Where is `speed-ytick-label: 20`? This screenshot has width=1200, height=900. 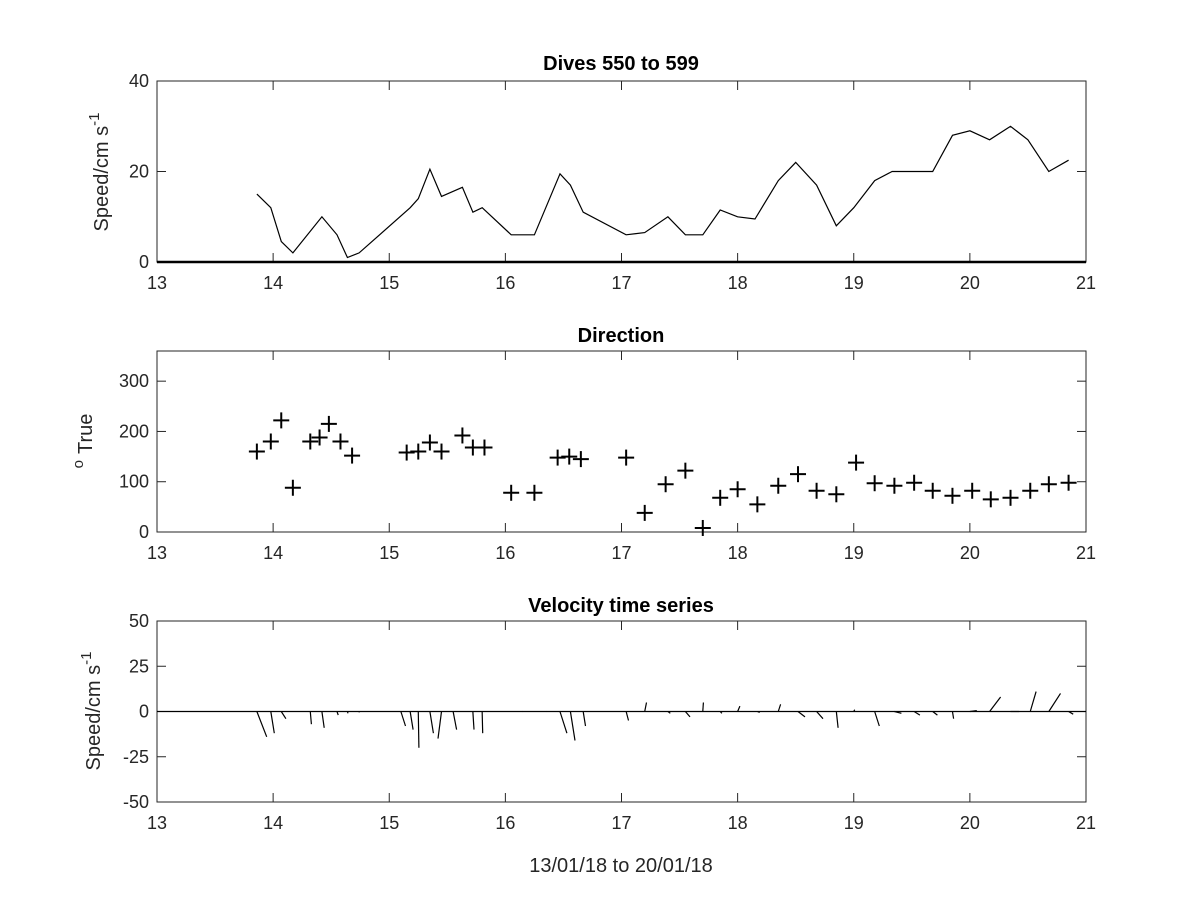
speed-ytick-label: 20 is located at coordinates (139, 172).